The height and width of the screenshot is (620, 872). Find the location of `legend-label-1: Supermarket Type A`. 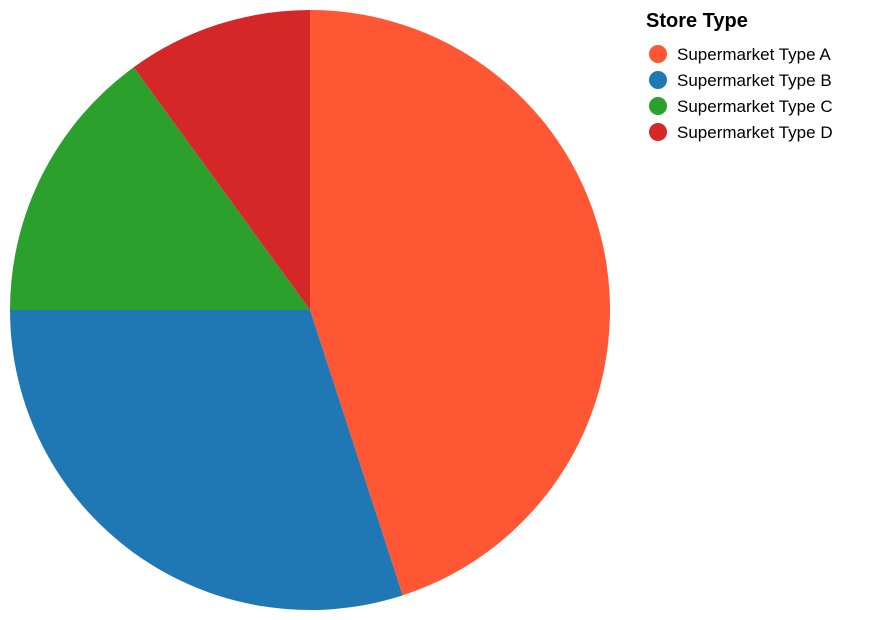

legend-label-1: Supermarket Type A is located at coordinates (754, 54).